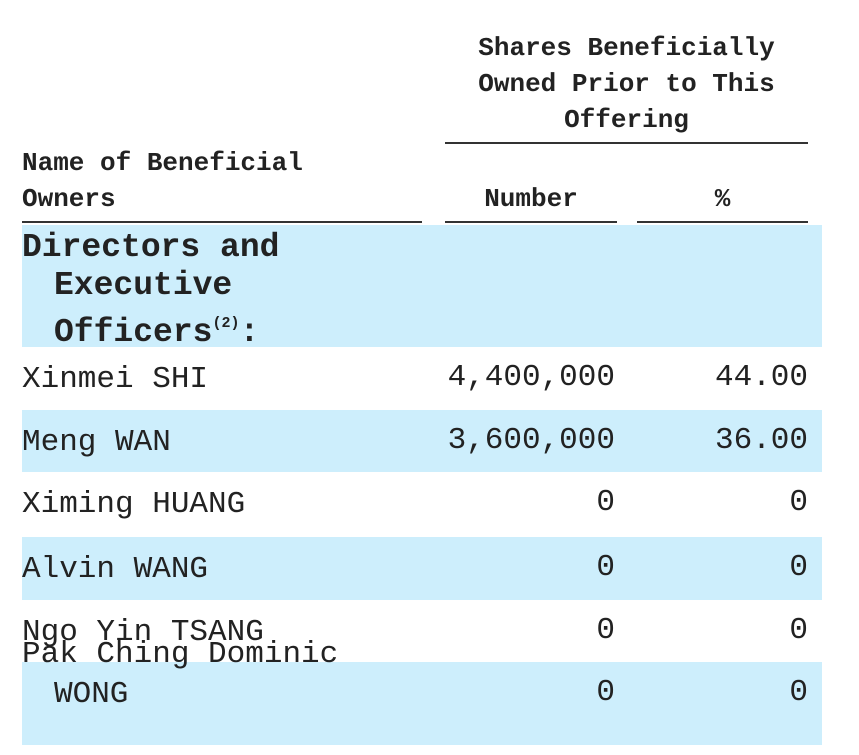 The image size is (859, 755). What do you see at coordinates (422, 378) in the screenshot?
I see `table-row: Xinmei SHI 4,400,000 44.00` at bounding box center [422, 378].